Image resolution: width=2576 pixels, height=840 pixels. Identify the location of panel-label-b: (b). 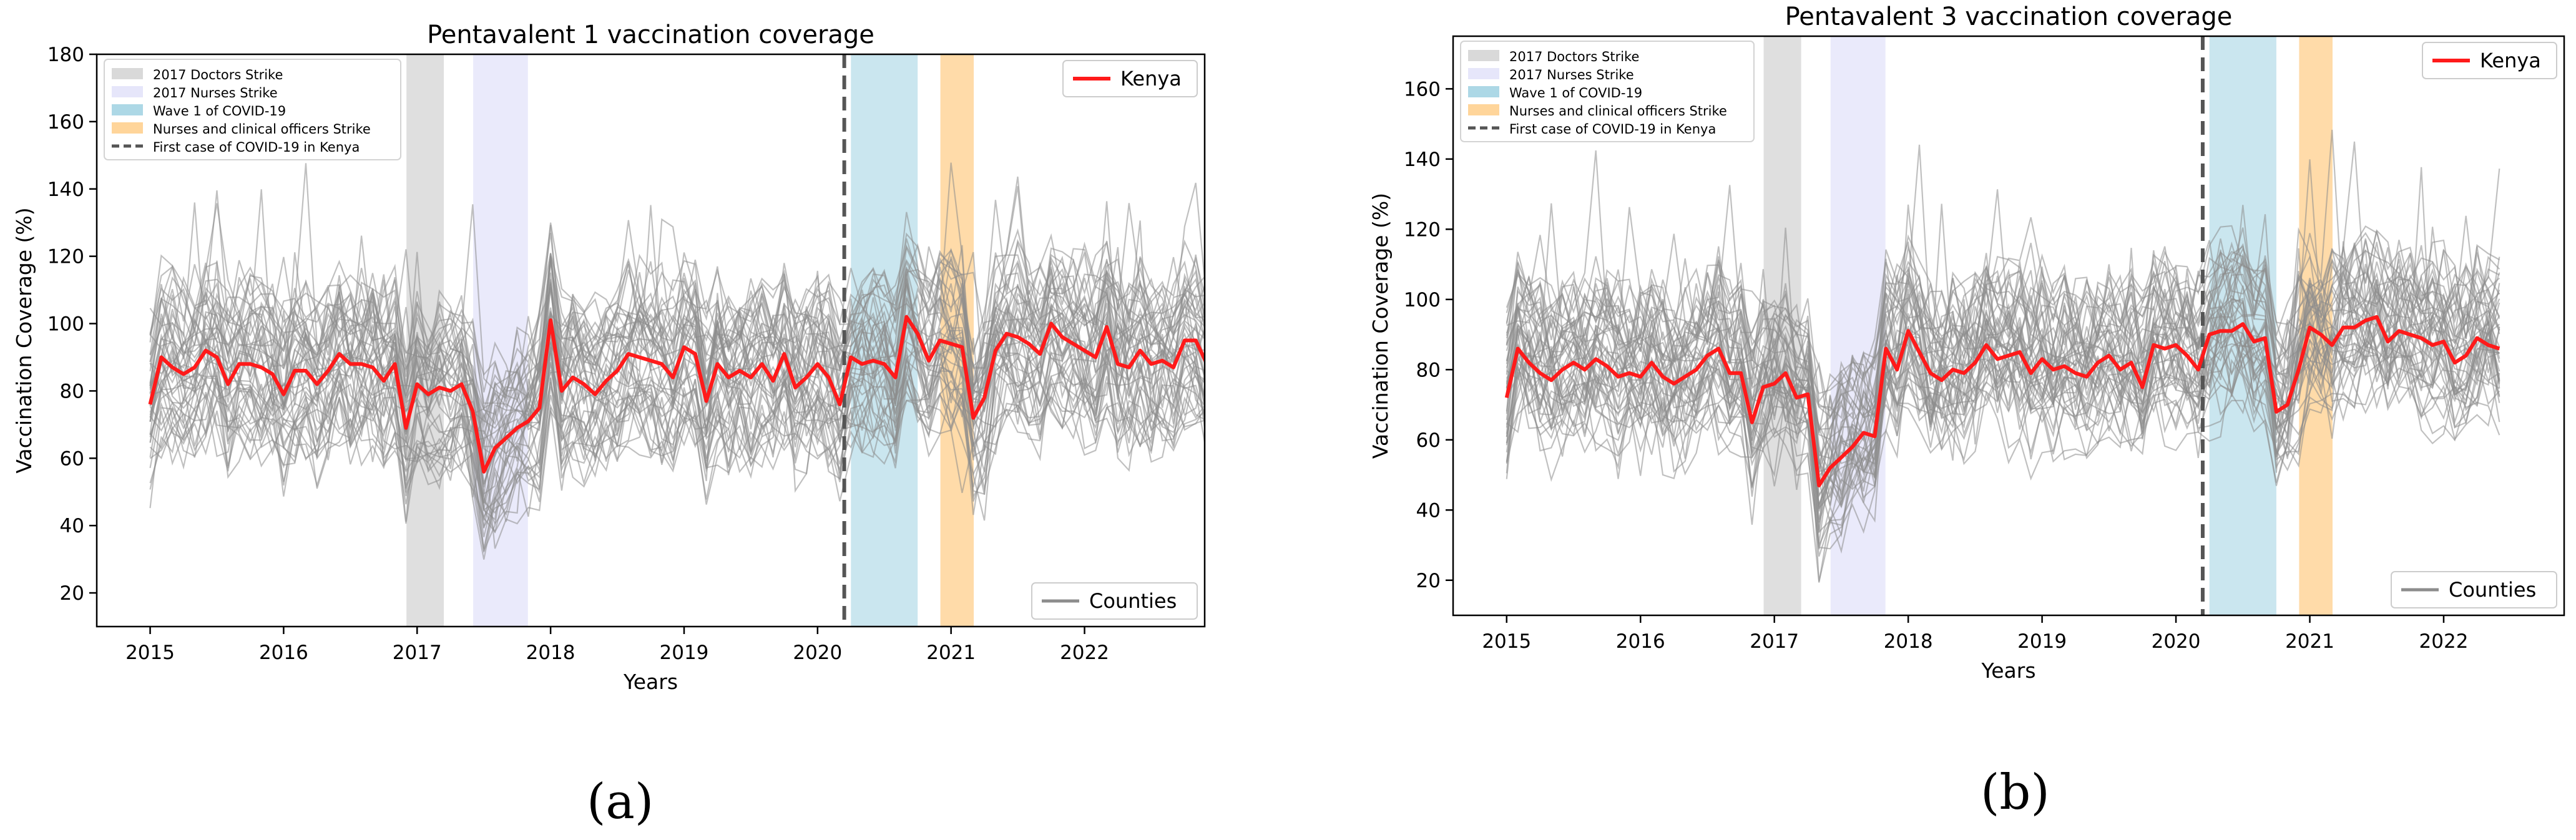
(2015, 792).